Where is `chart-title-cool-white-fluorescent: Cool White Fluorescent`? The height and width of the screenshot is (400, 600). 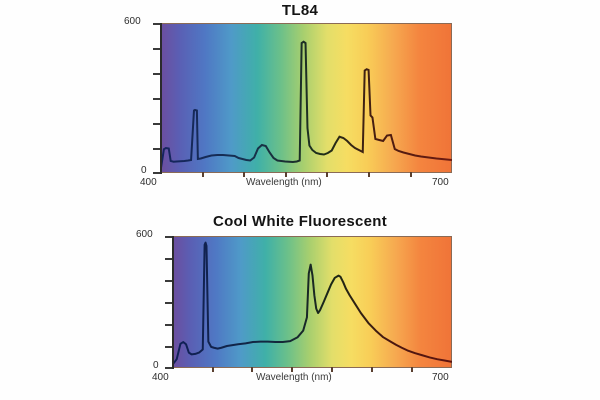
chart-title-cool-white-fluorescent: Cool White Fluorescent is located at coordinates (300, 221).